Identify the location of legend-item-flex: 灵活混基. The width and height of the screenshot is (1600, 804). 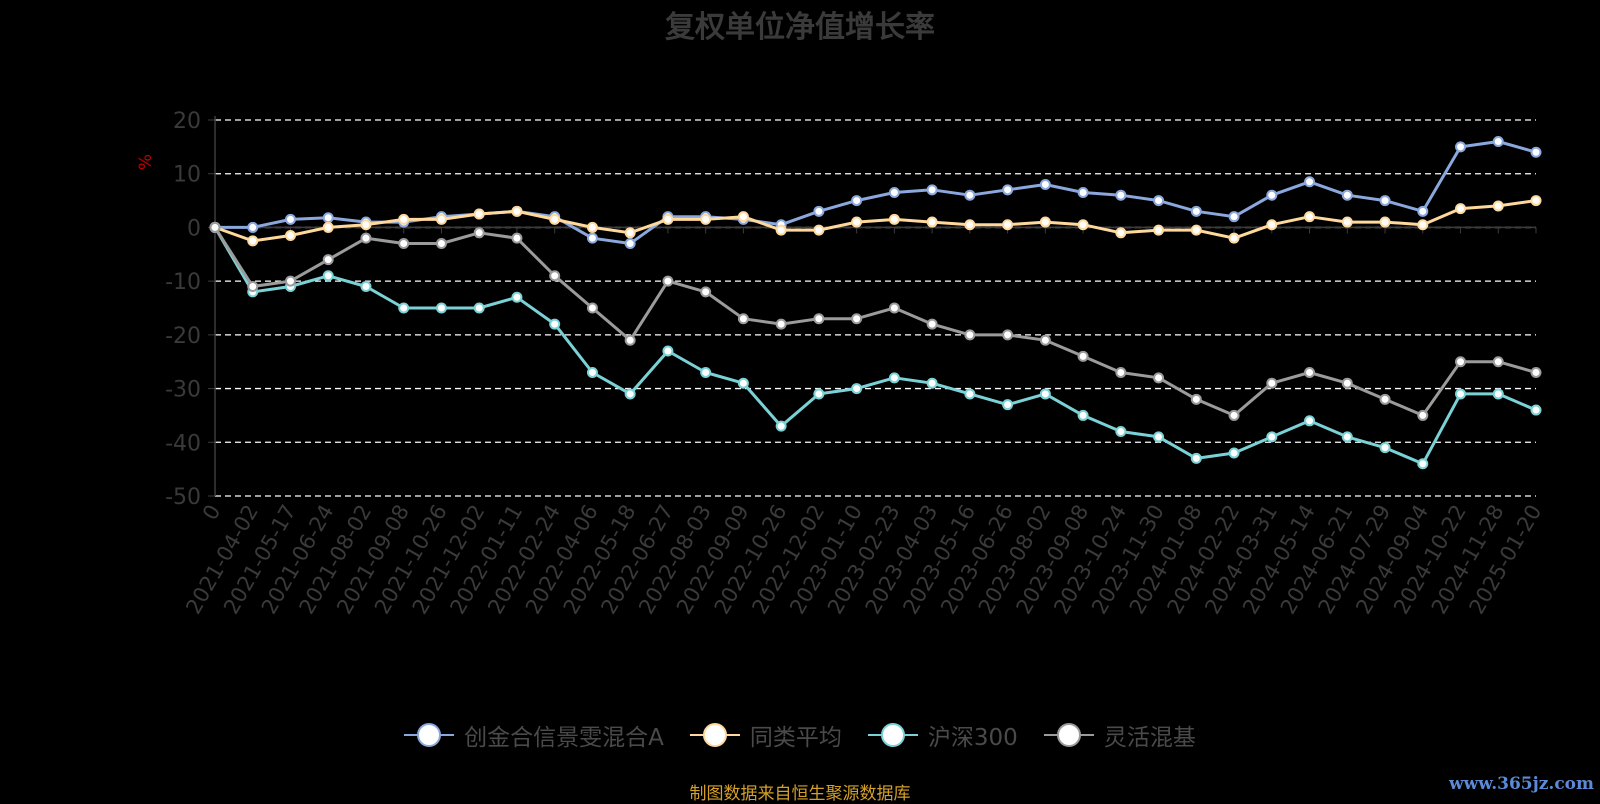
(1119, 735).